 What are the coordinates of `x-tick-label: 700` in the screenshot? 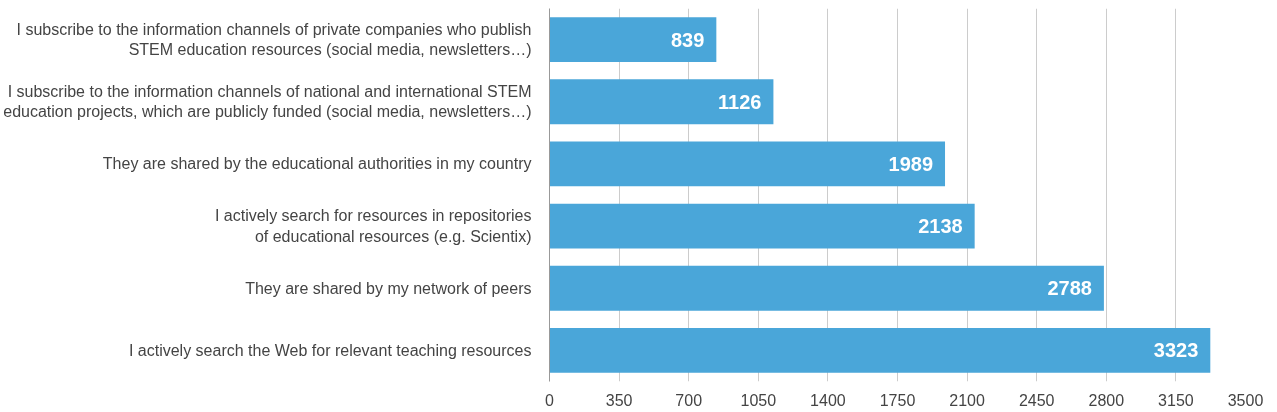 It's located at (689, 400).